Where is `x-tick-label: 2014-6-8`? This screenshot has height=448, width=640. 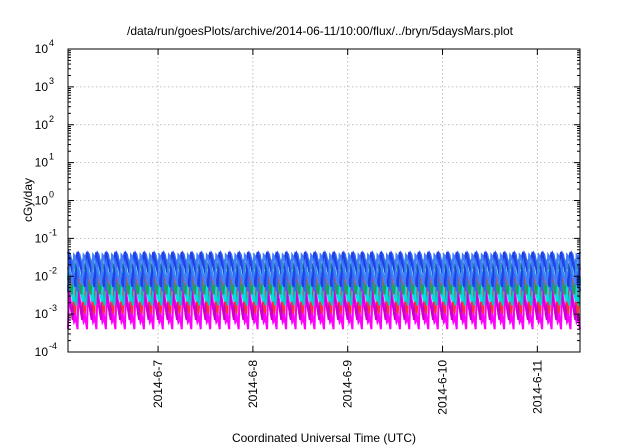
x-tick-label: 2014-6-8 is located at coordinates (253, 384).